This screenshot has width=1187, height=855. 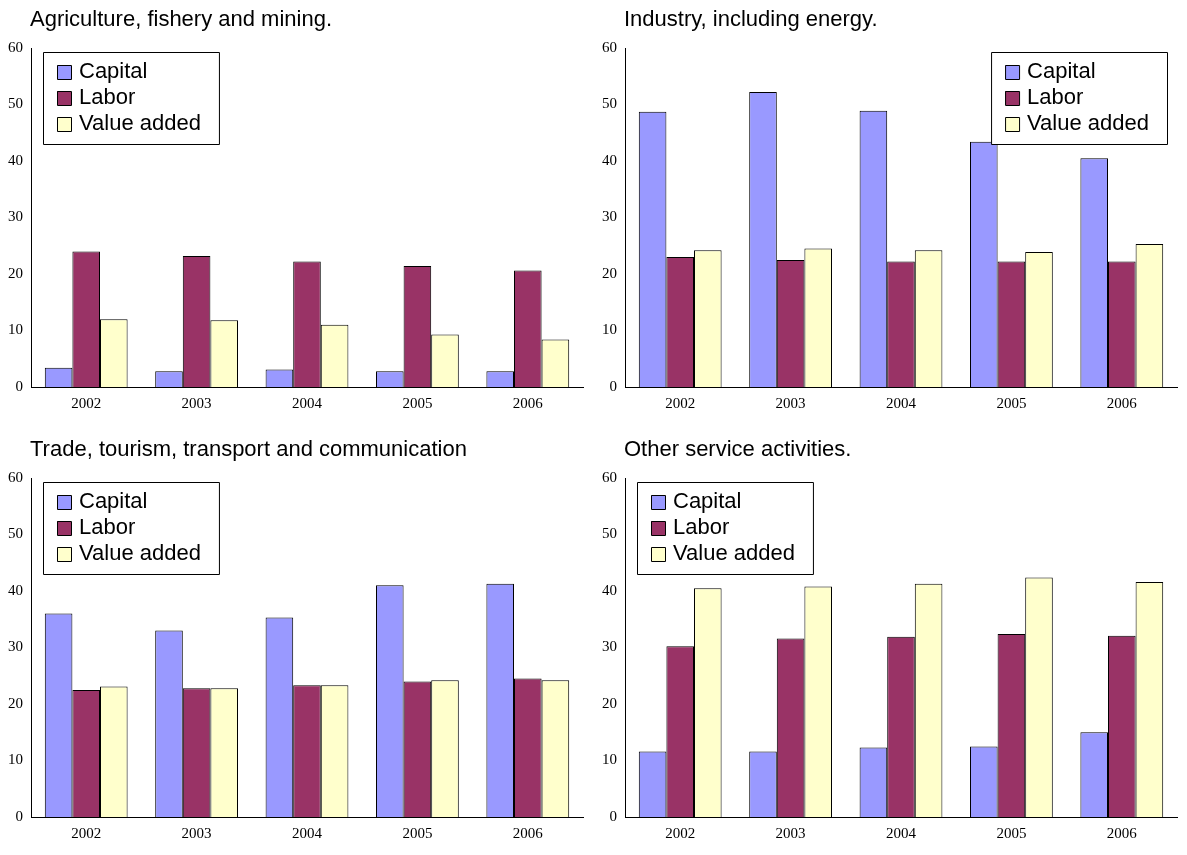 What do you see at coordinates (248, 449) in the screenshot?
I see `chart-title: Trade, tourism, transport and communication` at bounding box center [248, 449].